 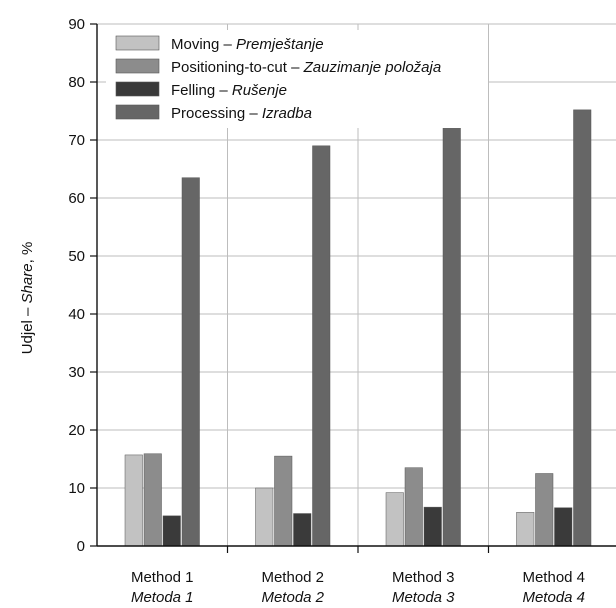 I want to click on legend-entry-name: Felling, so click(x=193, y=90).